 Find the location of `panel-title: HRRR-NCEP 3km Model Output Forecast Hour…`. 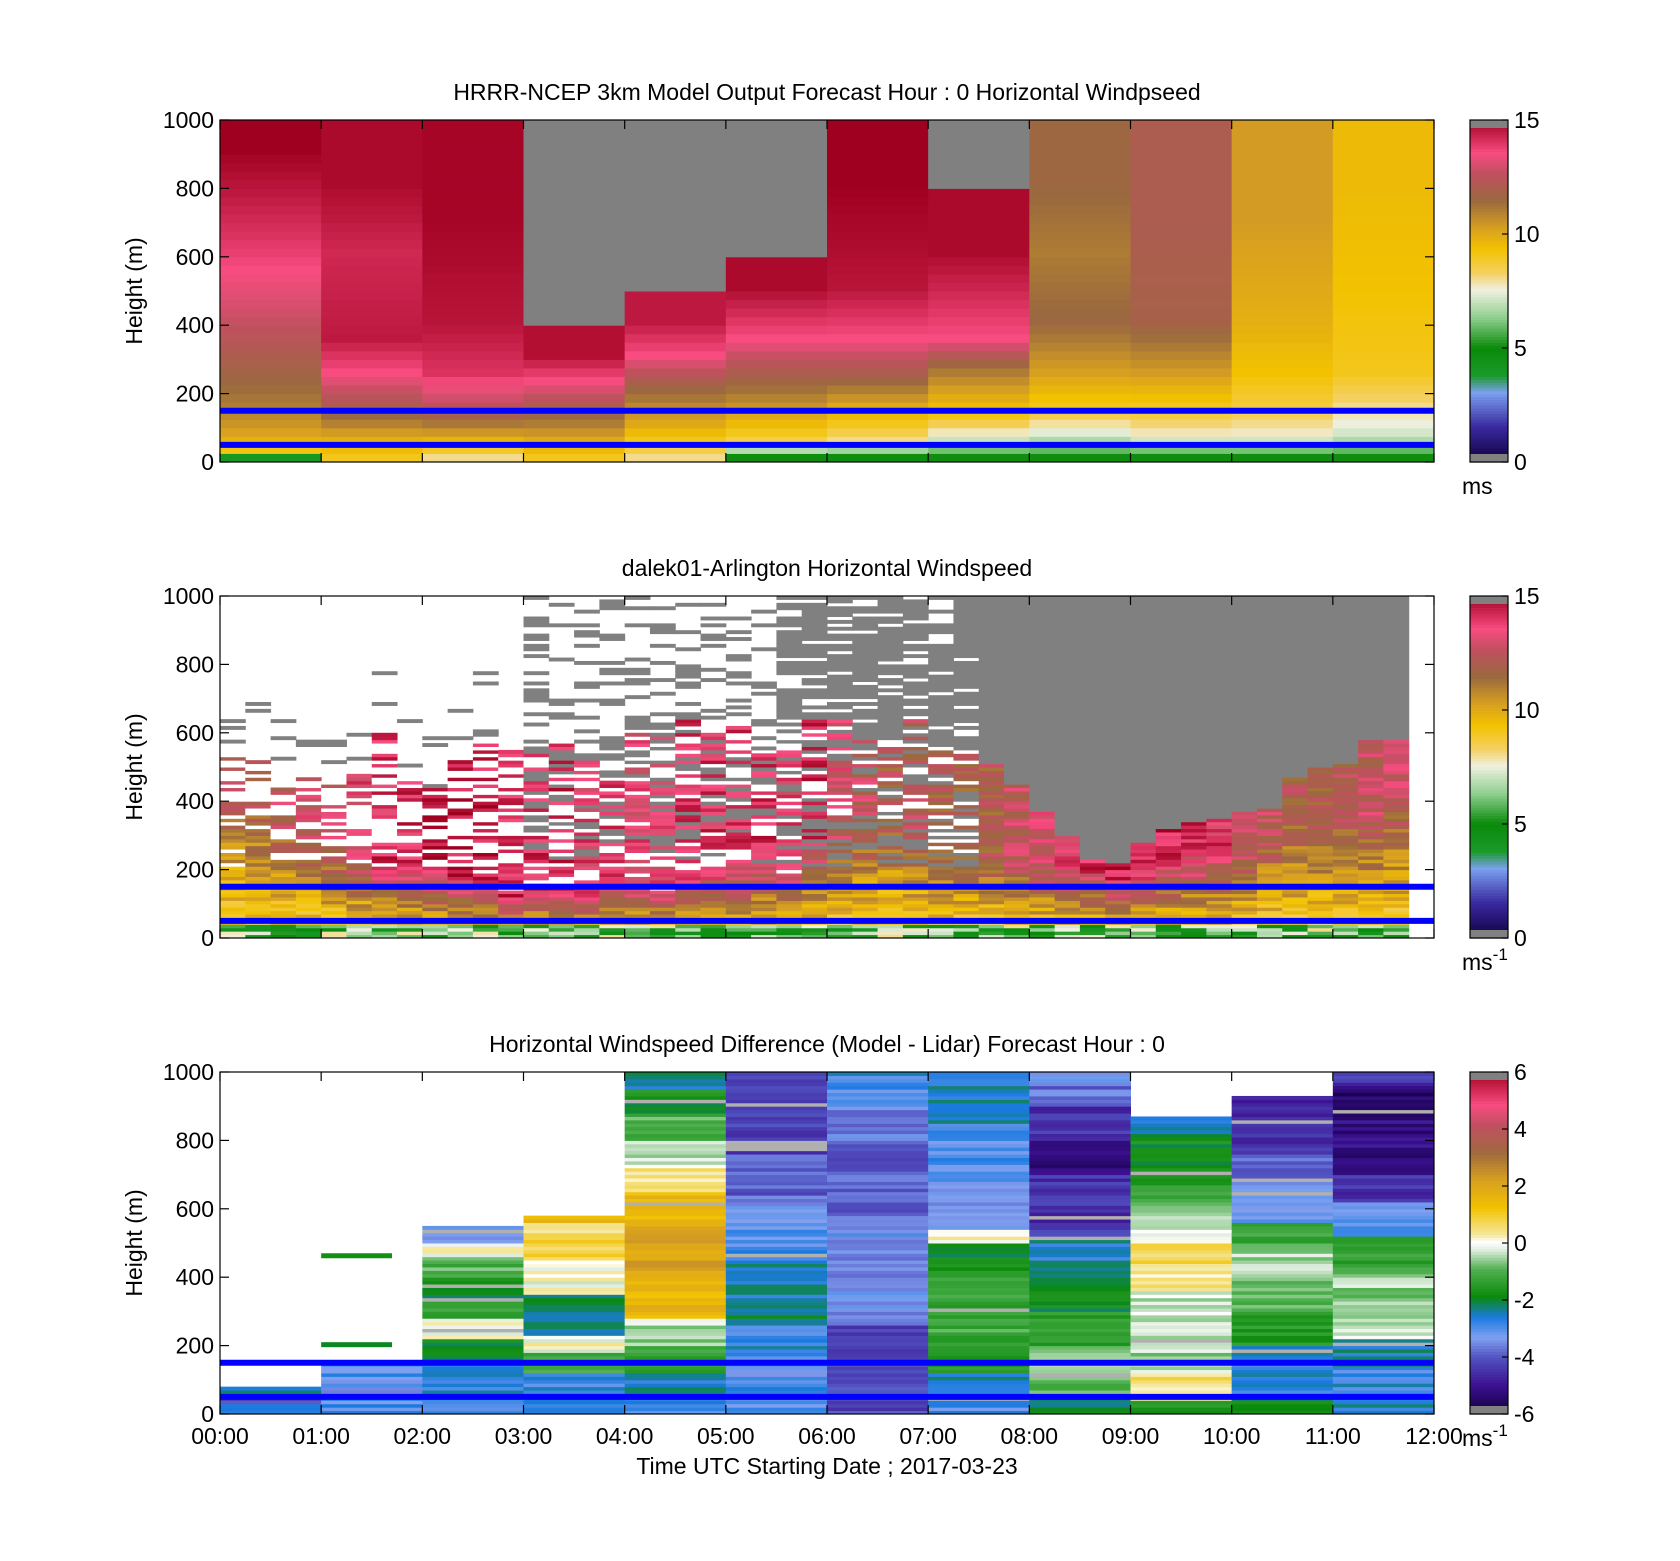

panel-title: HRRR-NCEP 3km Model Output Forecast Hour… is located at coordinates (826, 92).